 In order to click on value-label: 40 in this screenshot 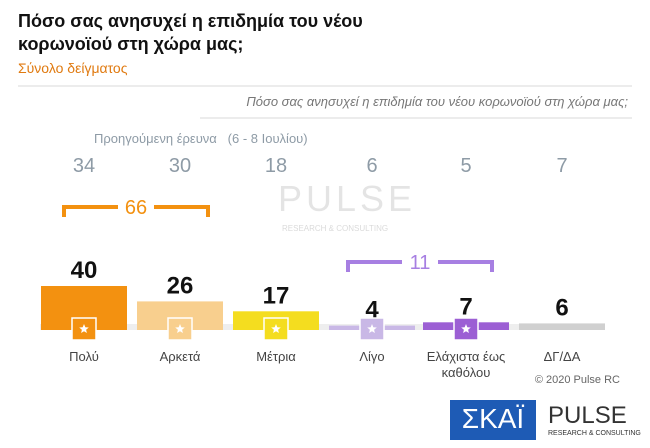, I will do `click(84, 270)`.